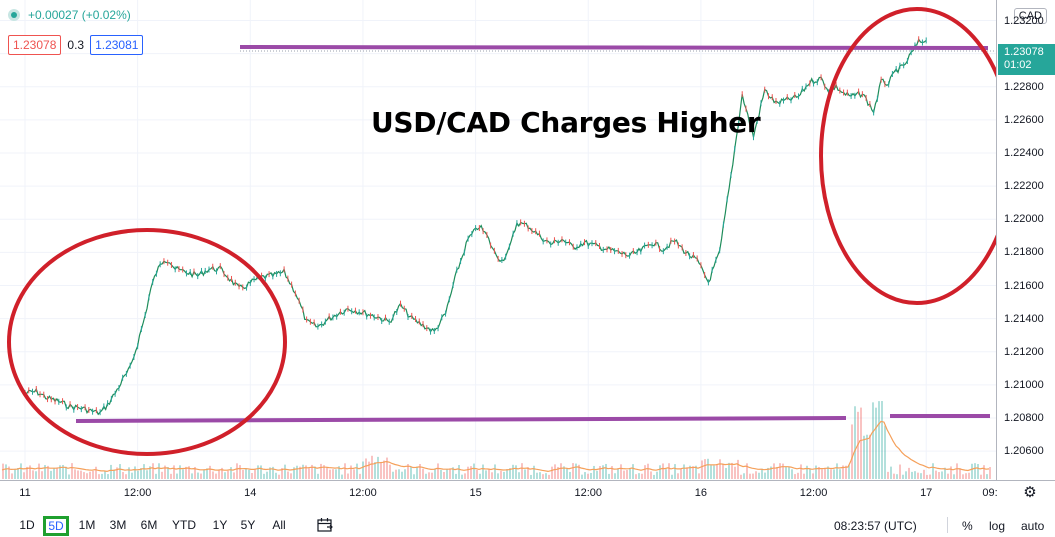 Image resolution: width=1055 pixels, height=537 pixels. Describe the element at coordinates (997, 526) in the screenshot. I see `log-toggle: log` at that location.